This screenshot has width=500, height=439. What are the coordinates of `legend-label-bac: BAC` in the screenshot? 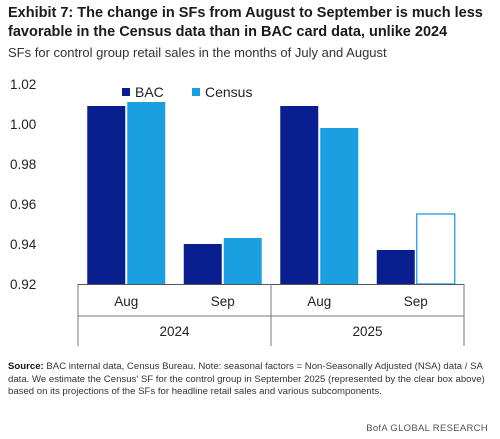 It's located at (149, 92).